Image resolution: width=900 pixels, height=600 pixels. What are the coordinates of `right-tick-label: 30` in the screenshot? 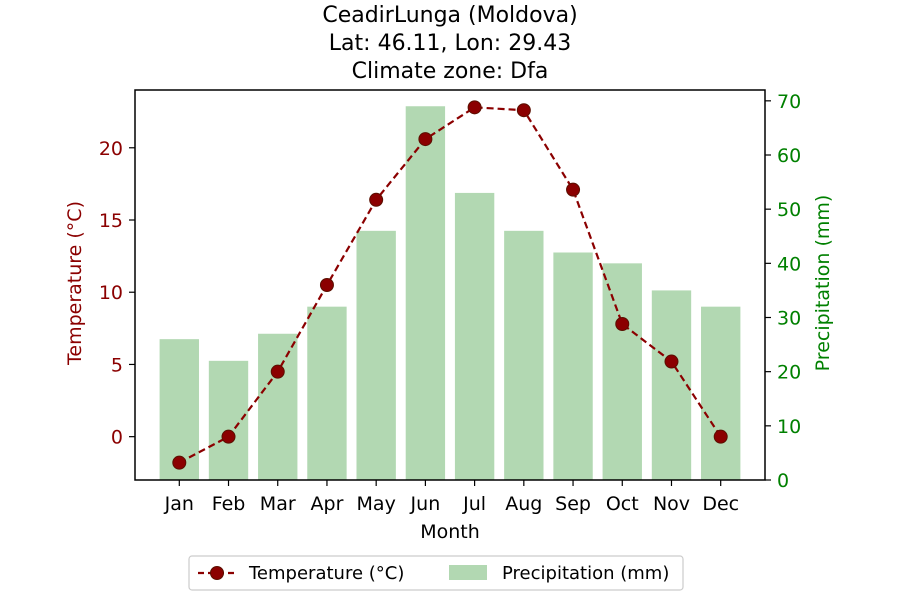 It's located at (789, 319).